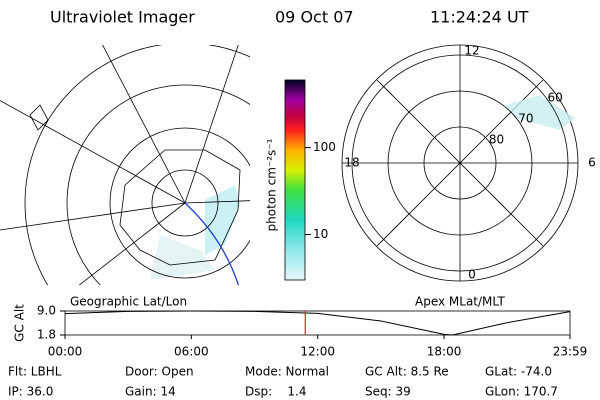 The width and height of the screenshot is (600, 400). I want to click on info-field: GLon: 170.7, so click(521, 392).